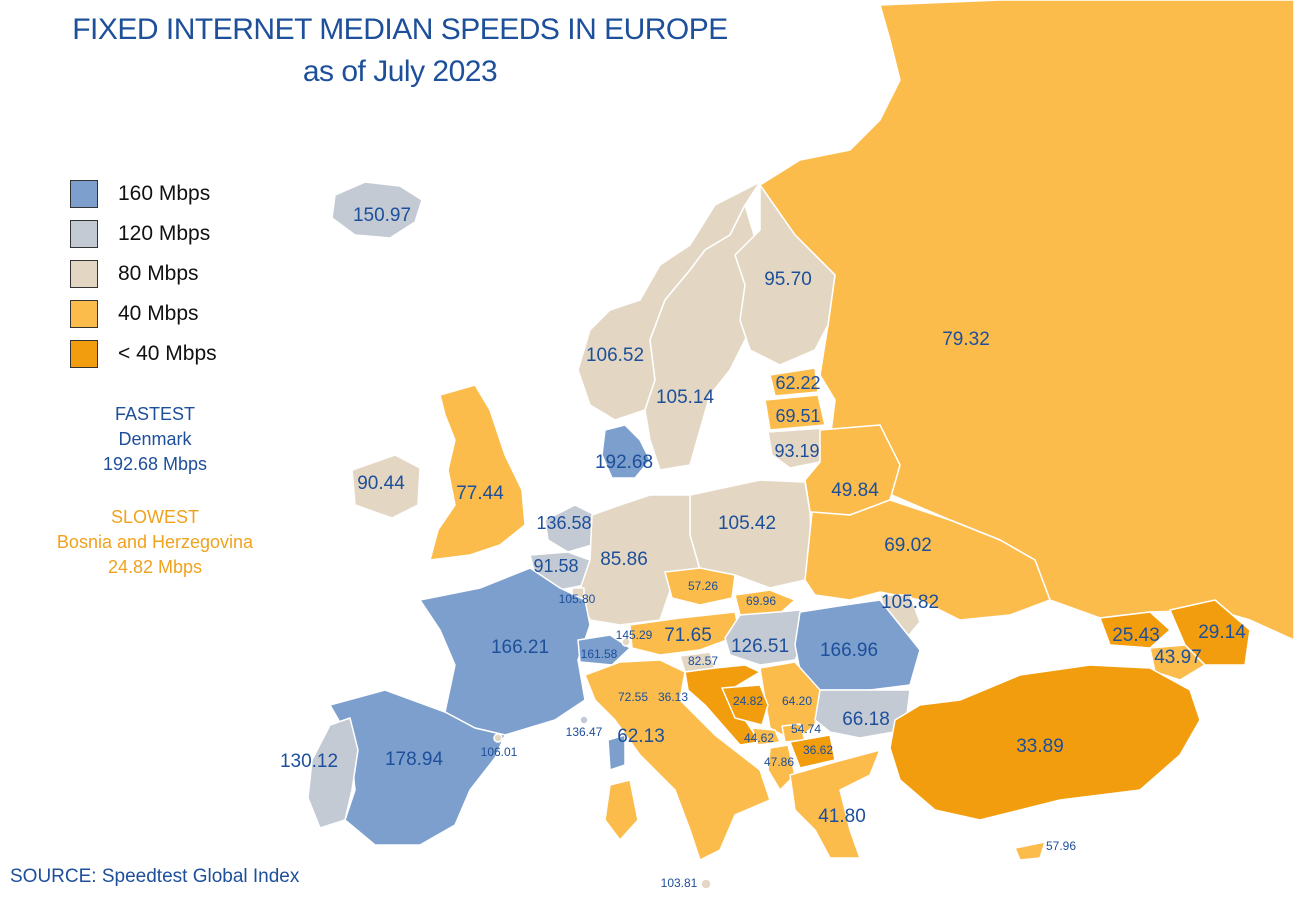 This screenshot has width=1294, height=900. Describe the element at coordinates (584, 720) in the screenshot. I see `region-monaco` at that location.